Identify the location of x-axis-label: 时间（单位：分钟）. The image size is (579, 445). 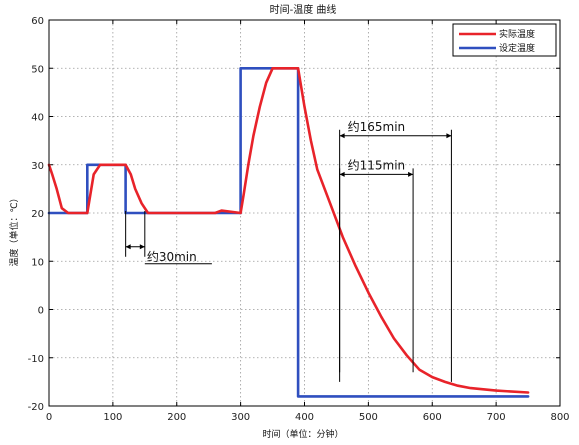
(302, 434).